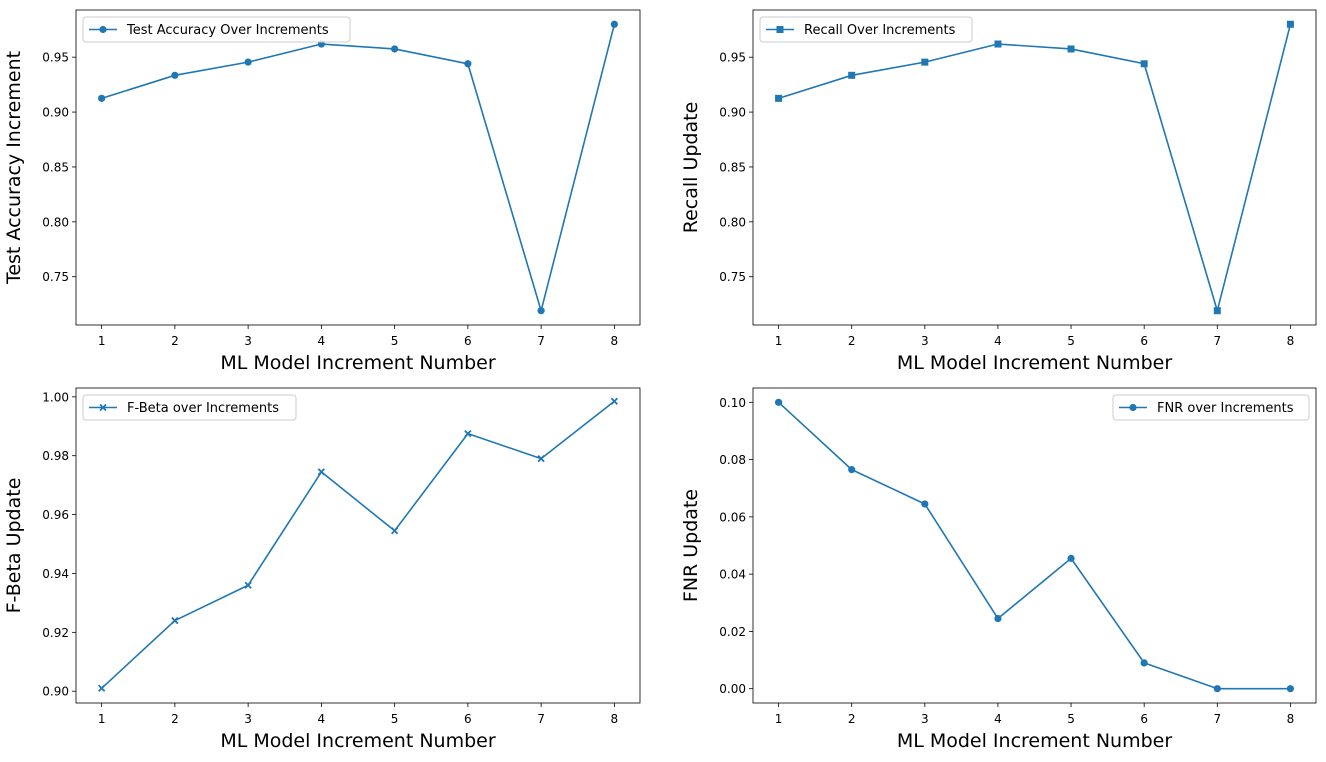 The height and width of the screenshot is (762, 1326). I want to click on legend-label: F-Beta over Increments, so click(203, 408).